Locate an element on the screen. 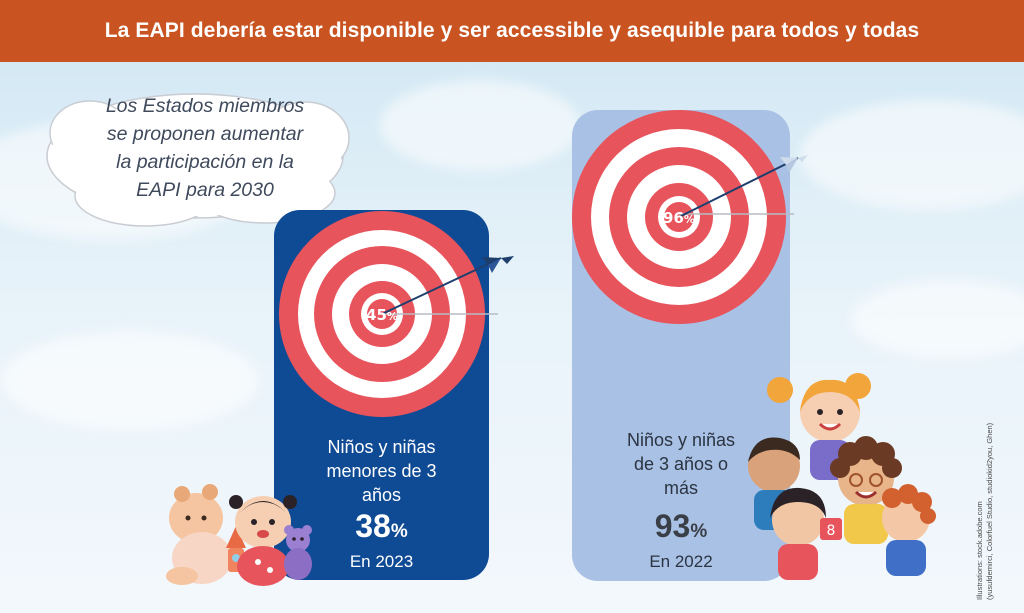  card-percentage: 93% is located at coordinates (681, 526).